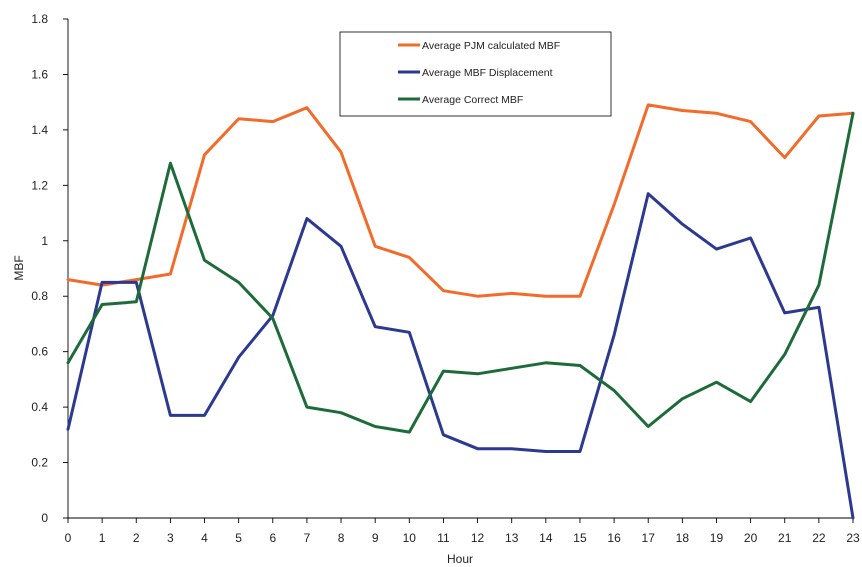 This screenshot has height=567, width=862. I want to click on y-tick-label: 0.2, so click(39, 463).